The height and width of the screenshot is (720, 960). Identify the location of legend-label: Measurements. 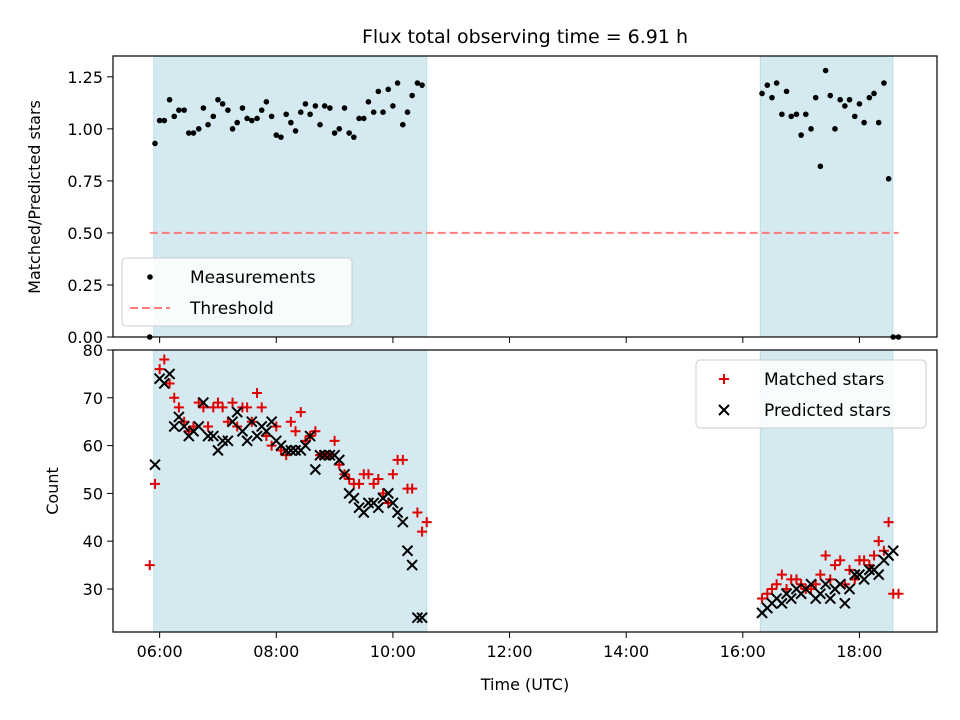
(253, 278).